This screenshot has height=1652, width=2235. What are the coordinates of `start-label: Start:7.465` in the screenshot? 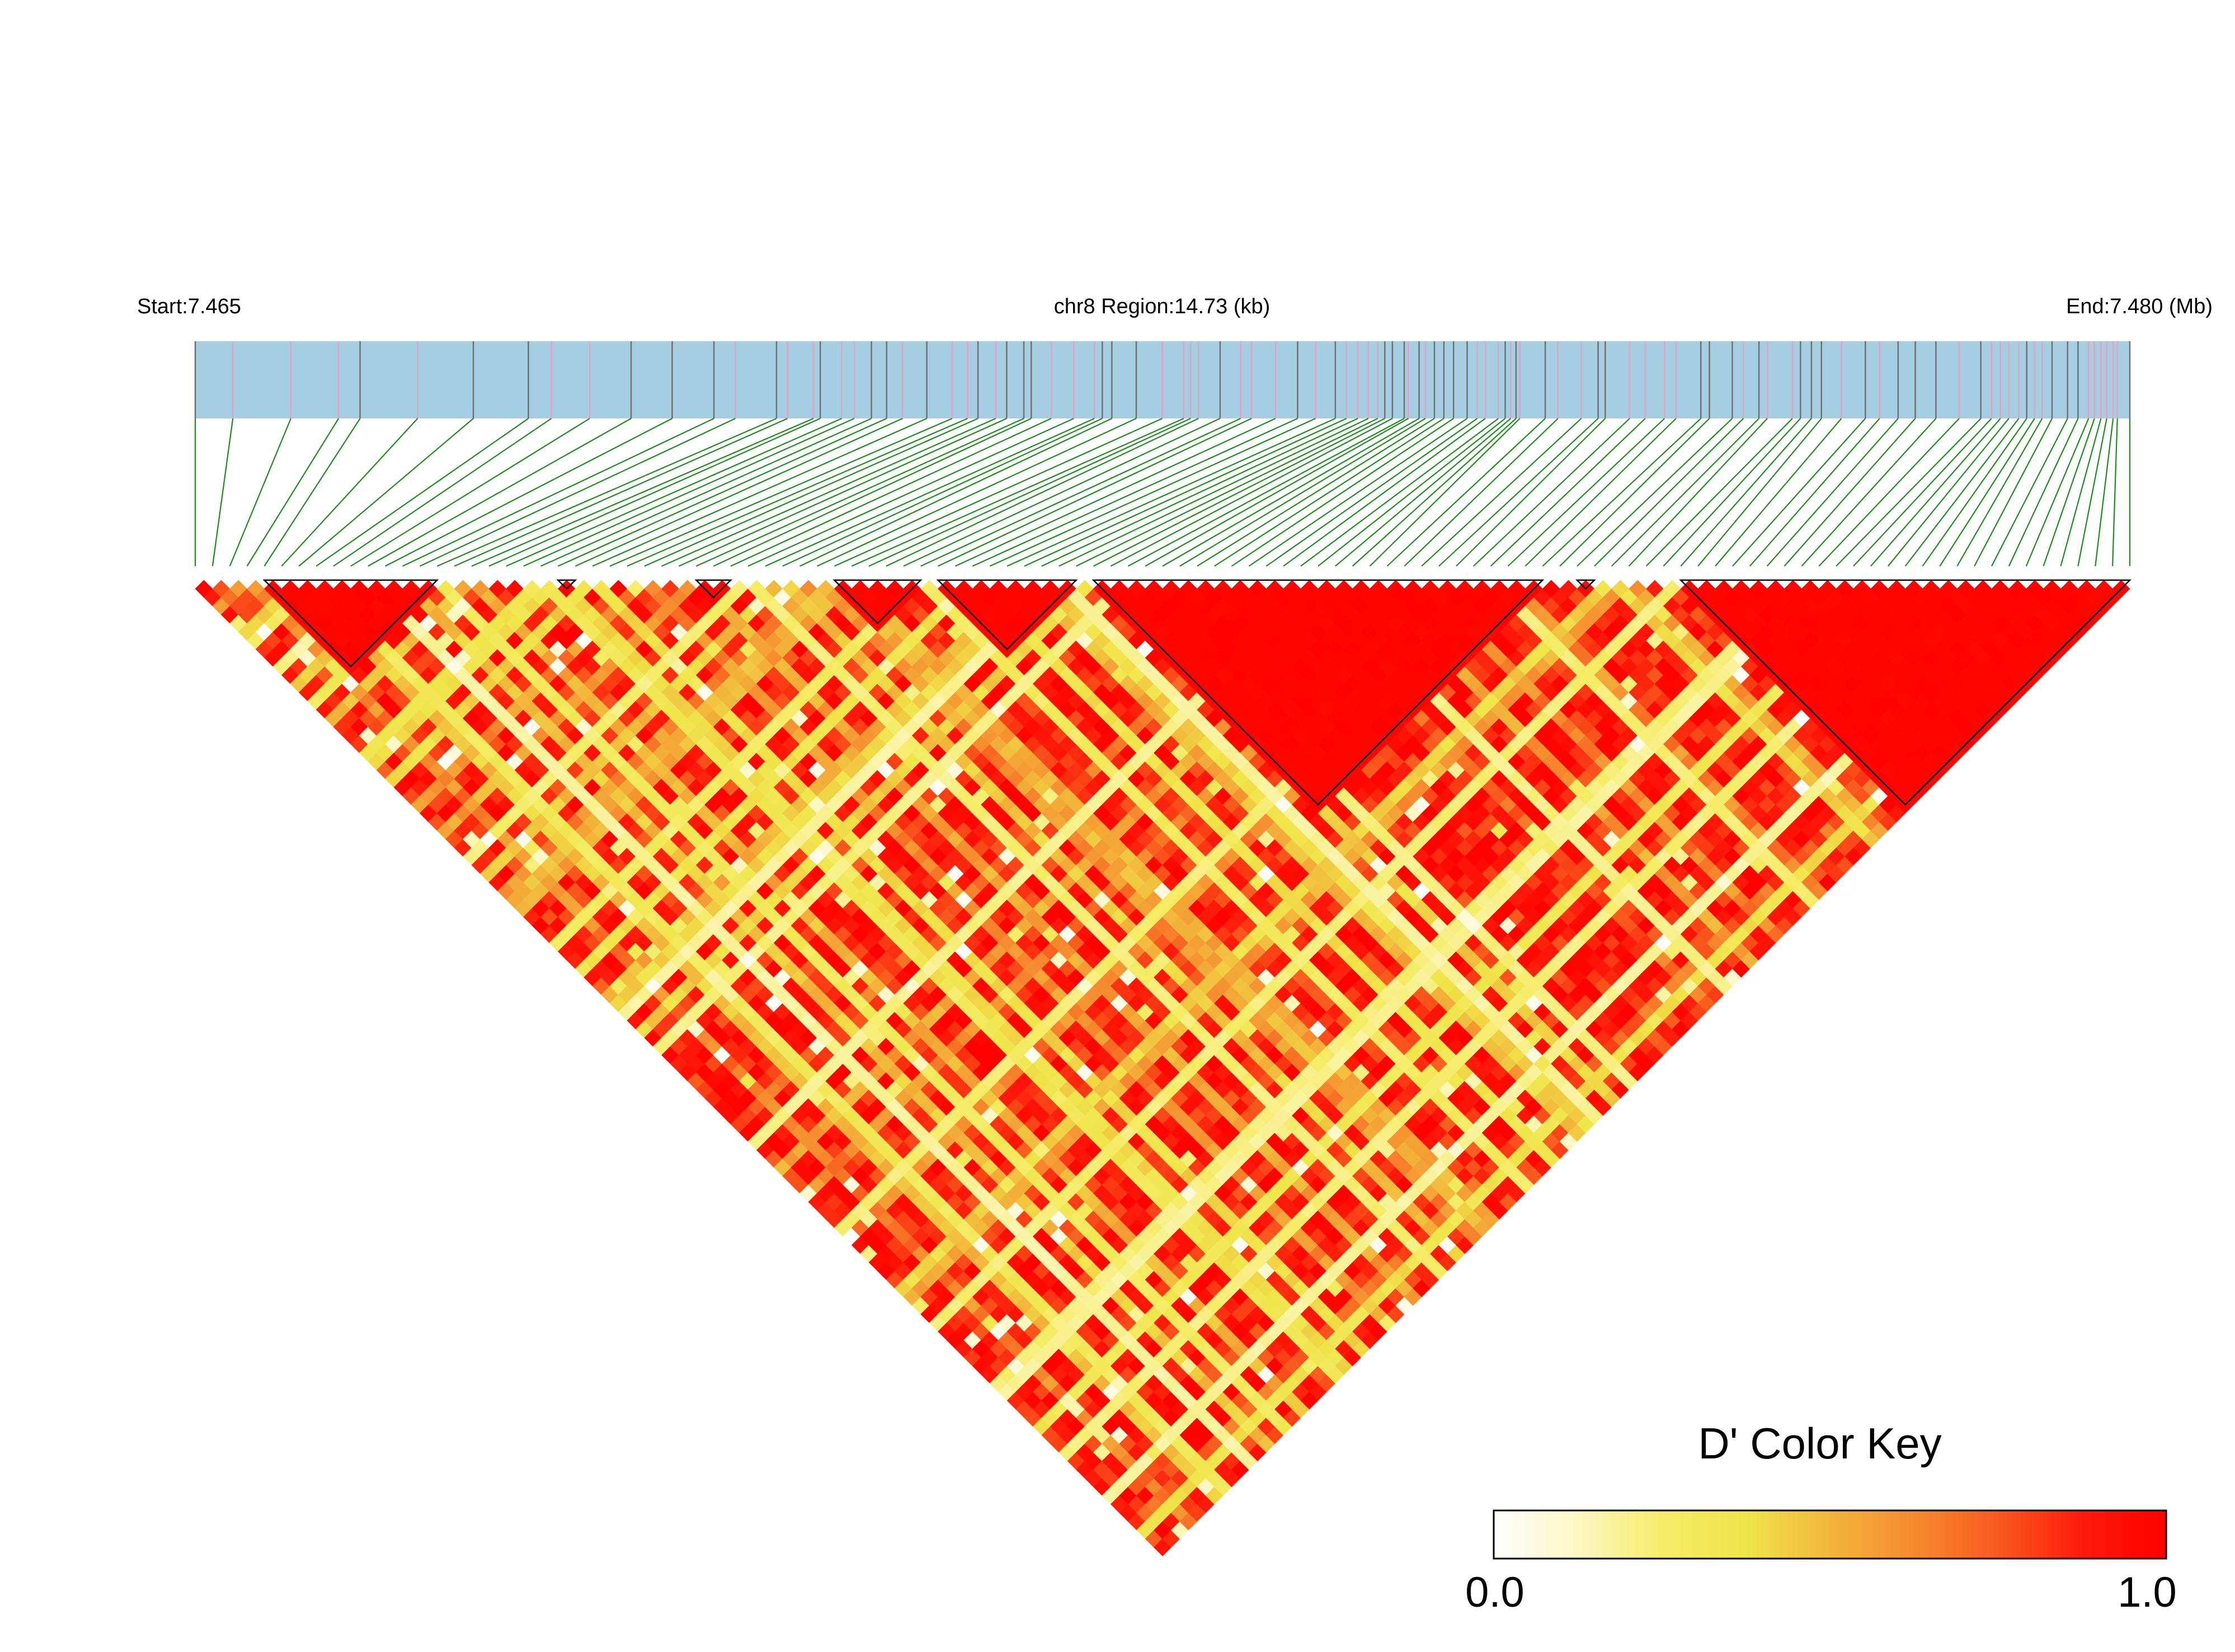 It's located at (189, 306).